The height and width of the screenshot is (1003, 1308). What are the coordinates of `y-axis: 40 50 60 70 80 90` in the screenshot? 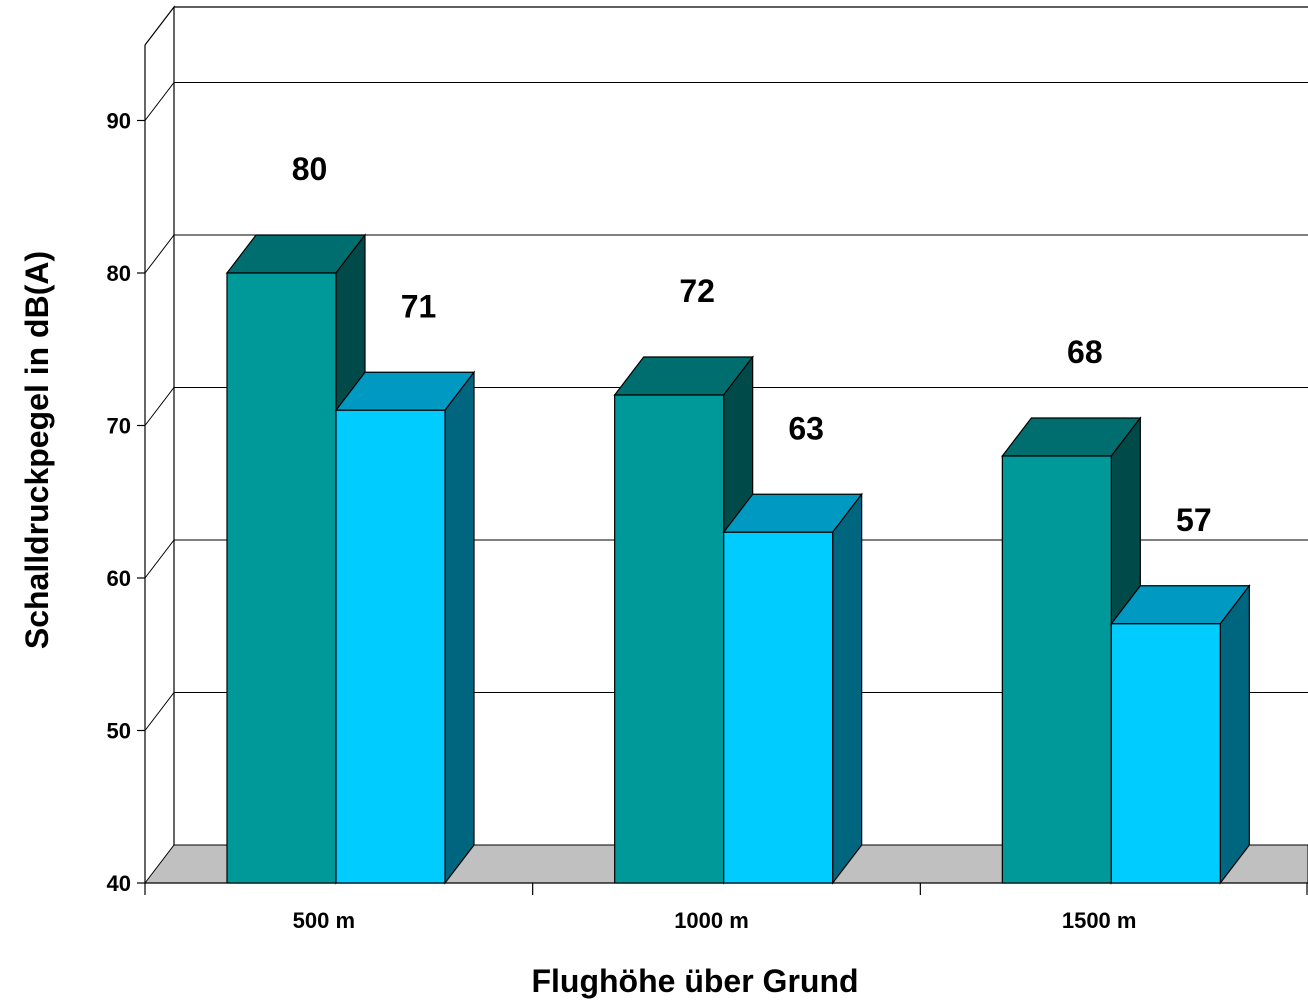 It's located at (126, 470).